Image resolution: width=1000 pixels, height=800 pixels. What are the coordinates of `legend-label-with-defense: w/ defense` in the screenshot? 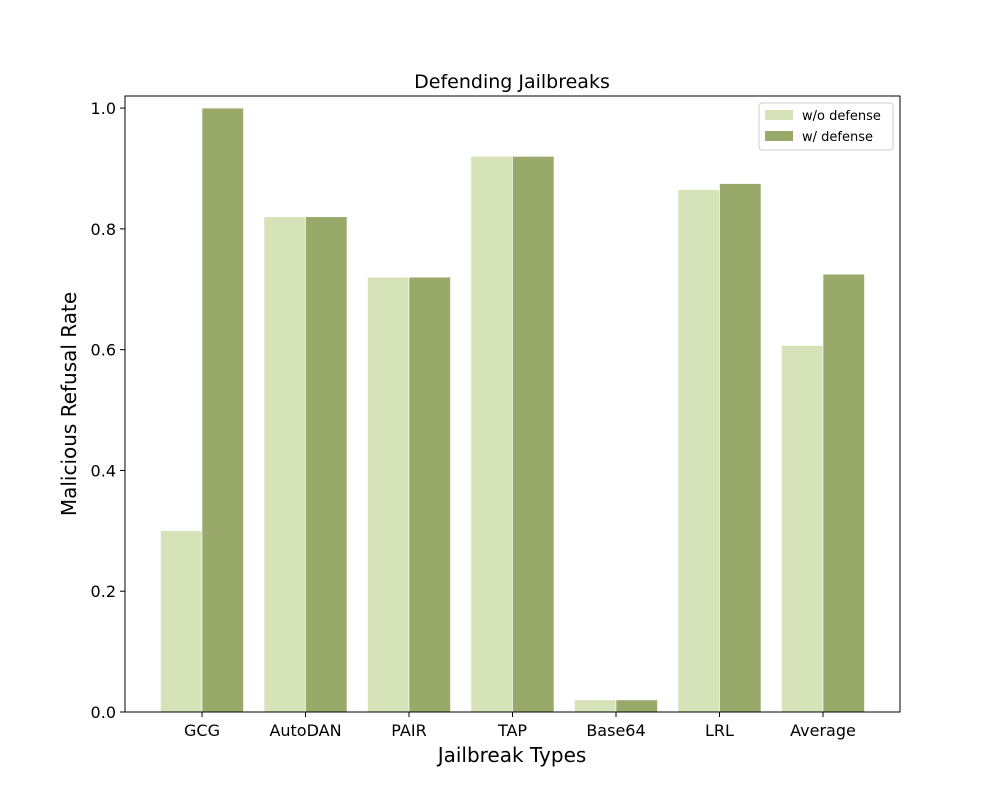 It's located at (837, 137).